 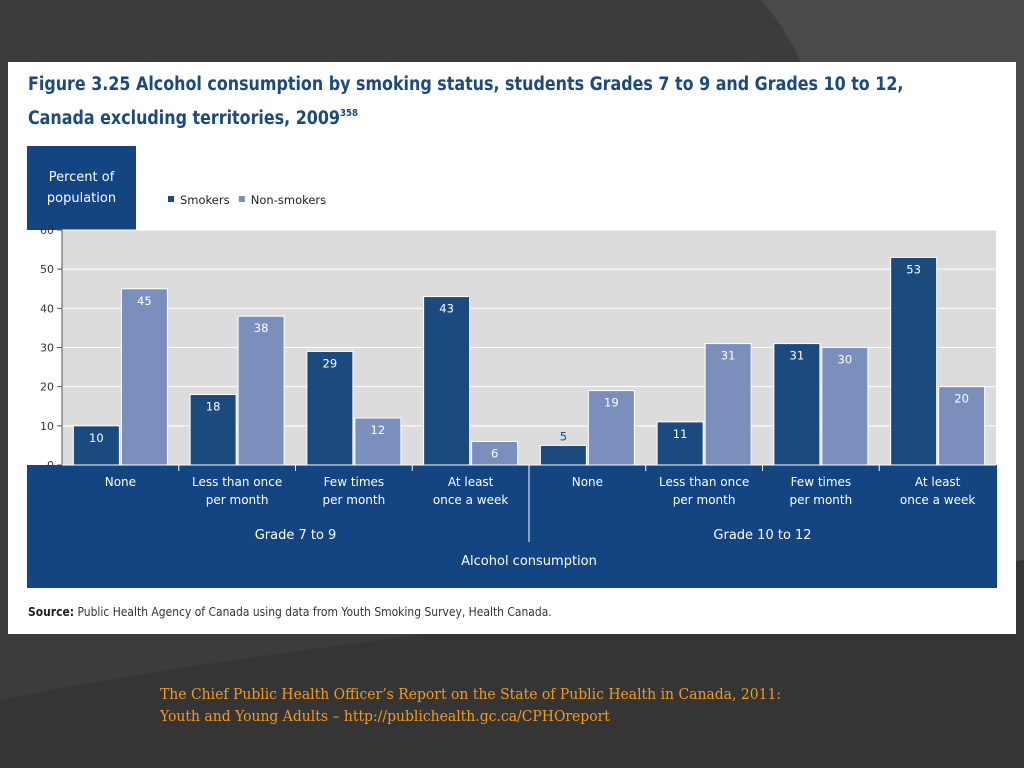 I want to click on data-label: 19, so click(x=611, y=403).